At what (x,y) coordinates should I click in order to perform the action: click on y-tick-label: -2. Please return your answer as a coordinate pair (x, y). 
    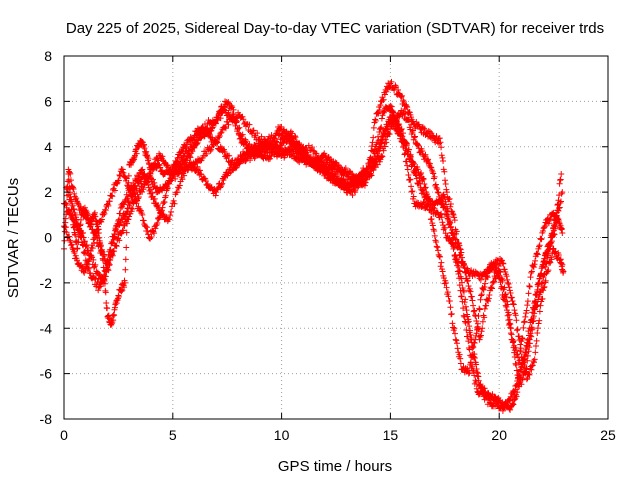
    Looking at the image, I should click on (46, 283).